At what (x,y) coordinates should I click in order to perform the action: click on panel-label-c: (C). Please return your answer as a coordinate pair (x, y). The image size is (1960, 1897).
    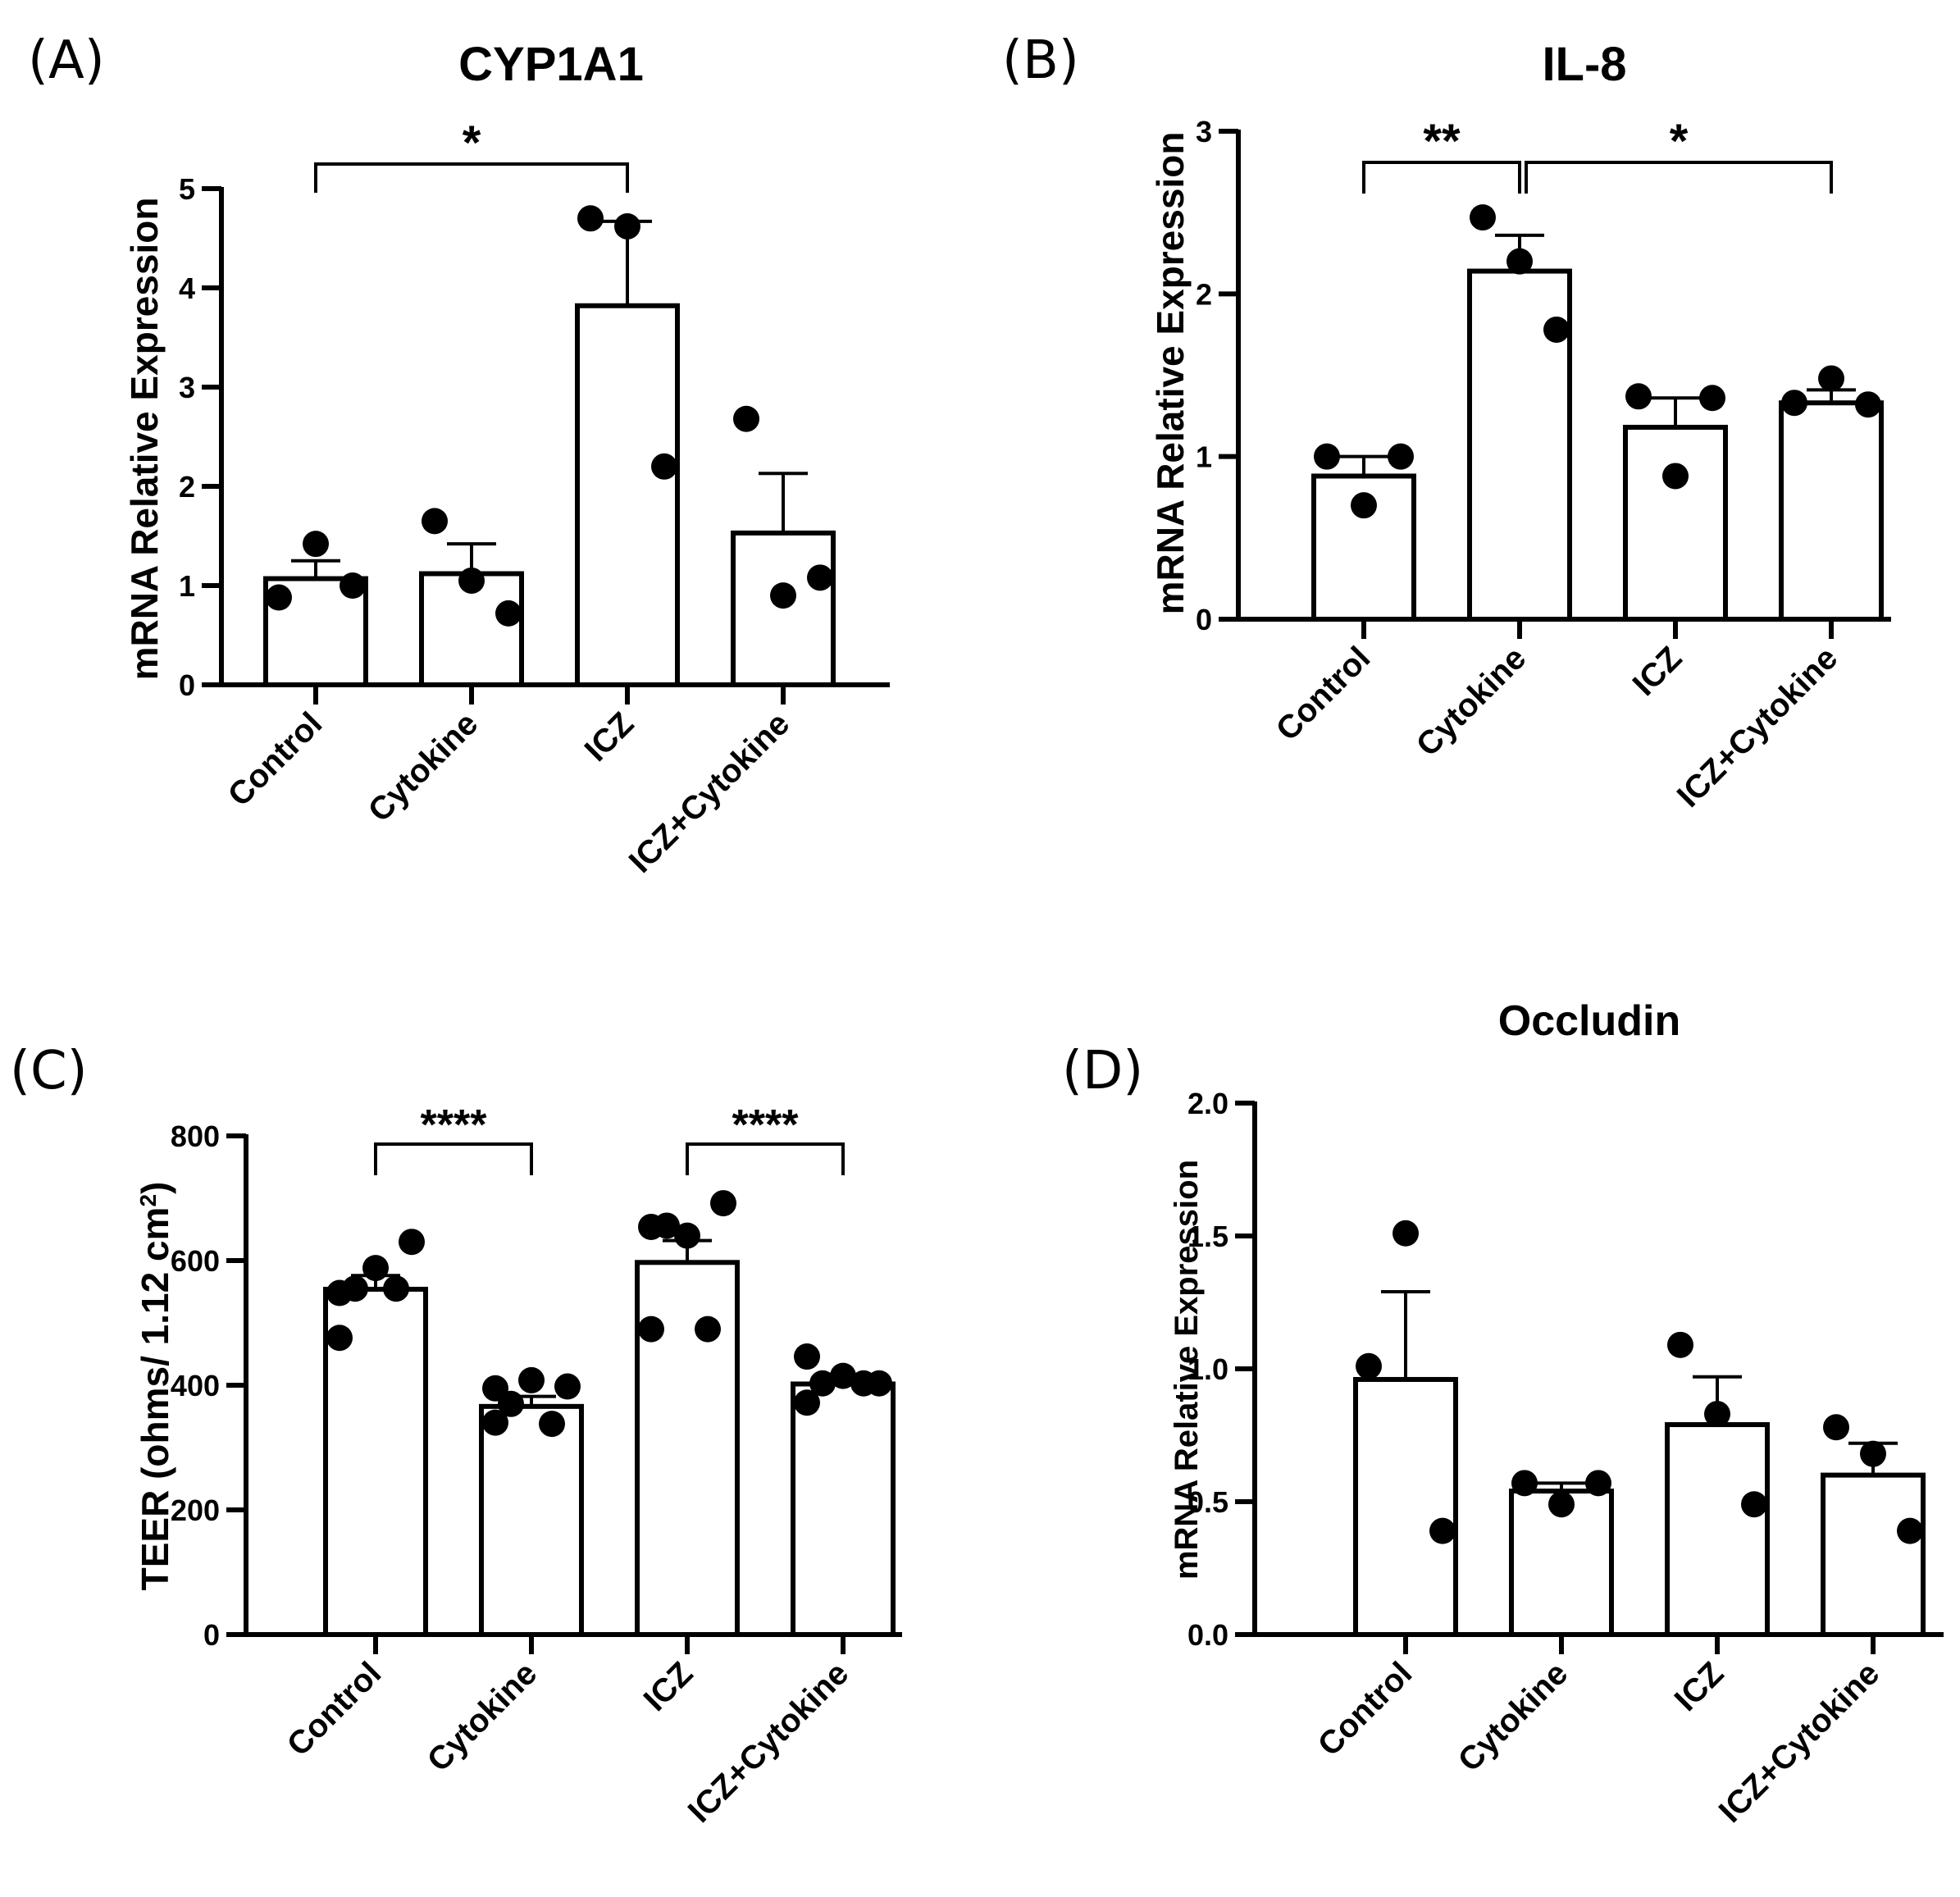
    Looking at the image, I should click on (49, 1071).